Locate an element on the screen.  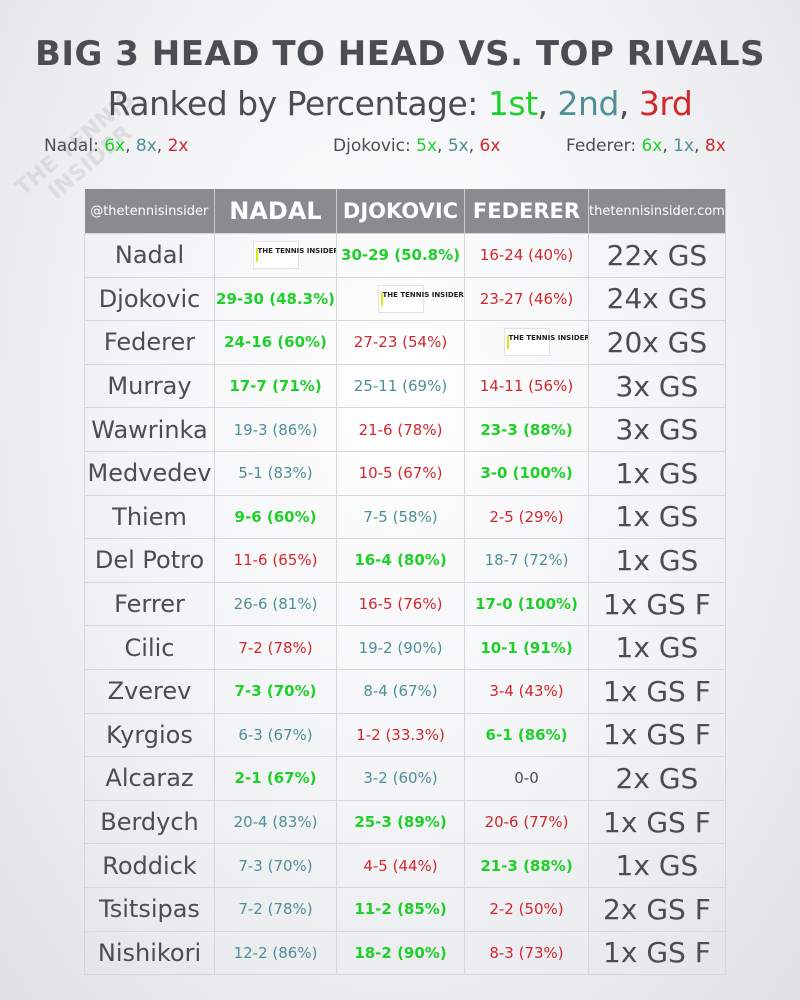
record-nadal: 6-3 (67%) is located at coordinates (275, 735).